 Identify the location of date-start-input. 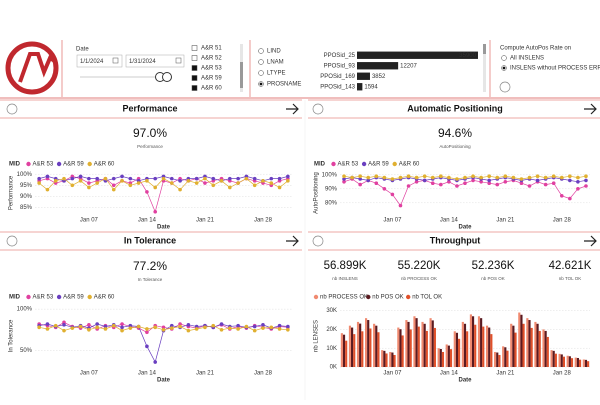
(99, 61).